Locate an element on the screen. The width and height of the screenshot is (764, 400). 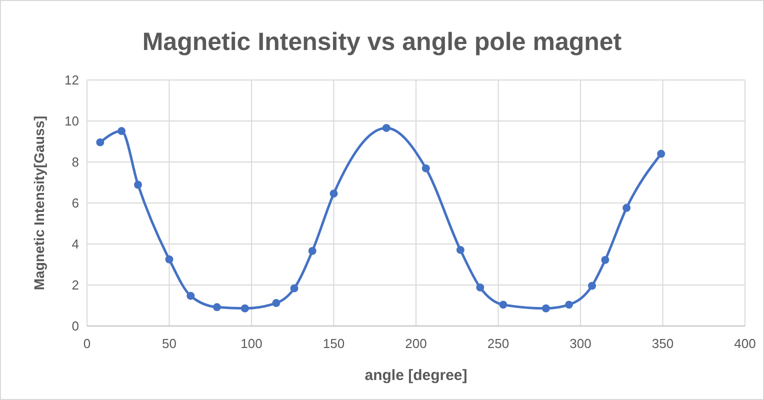
x-tick-label: 350 is located at coordinates (663, 343).